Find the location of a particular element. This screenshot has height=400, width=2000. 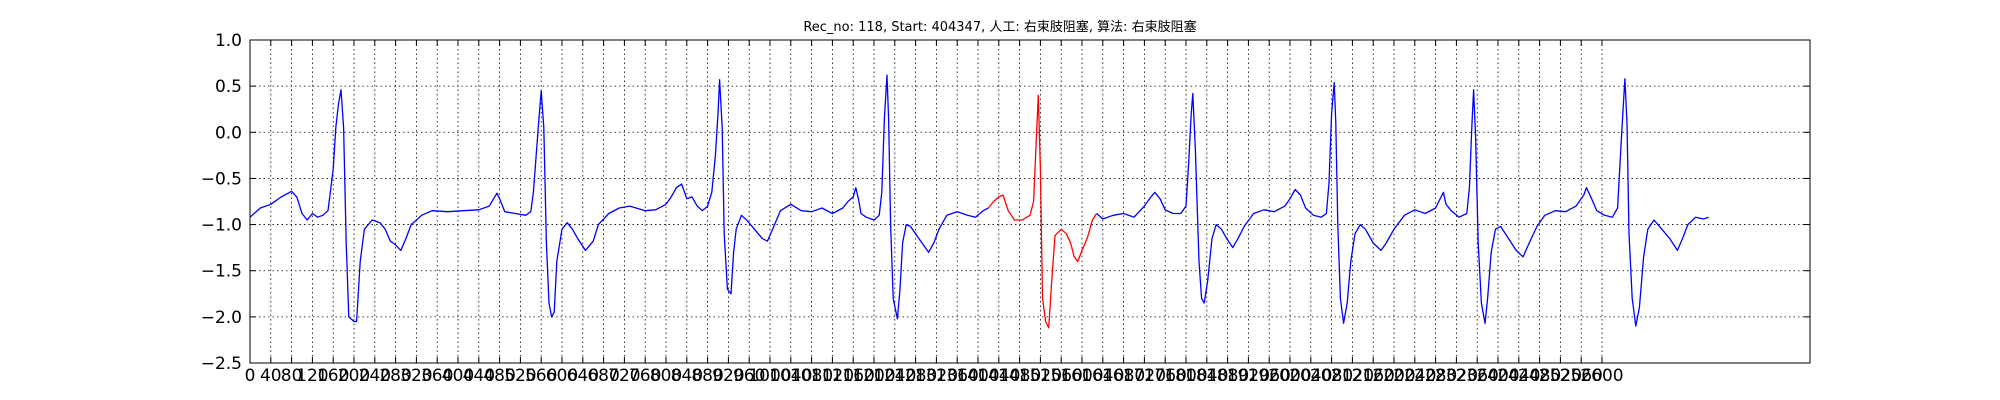

y-tick-label: −1.5 is located at coordinates (221, 272).